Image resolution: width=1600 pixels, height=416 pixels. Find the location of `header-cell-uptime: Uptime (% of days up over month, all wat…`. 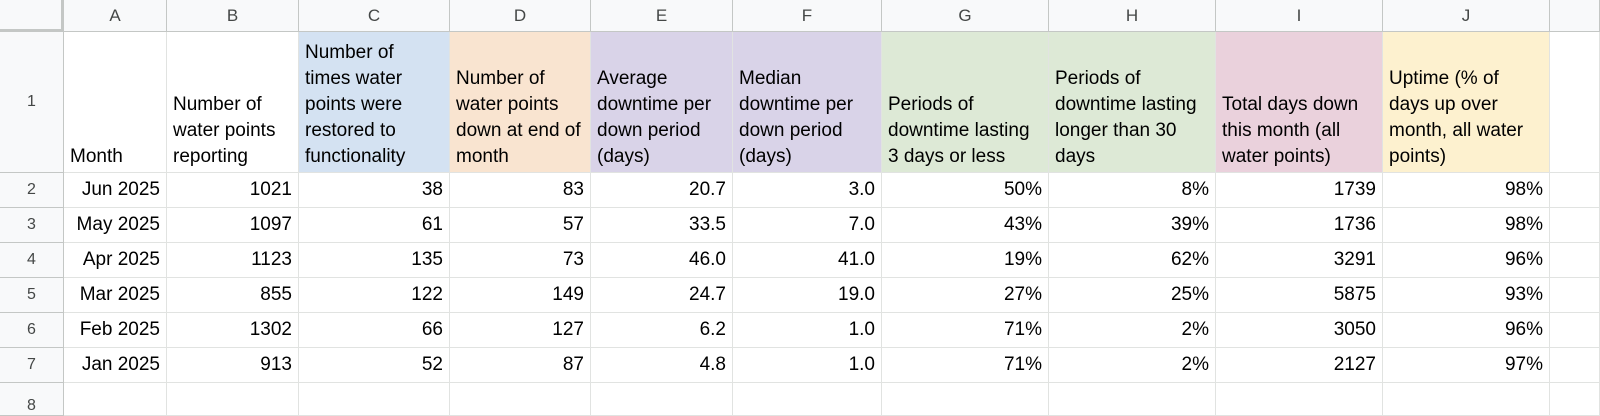

header-cell-uptime: Uptime (% of days up over month, all wat… is located at coordinates (1466, 102).